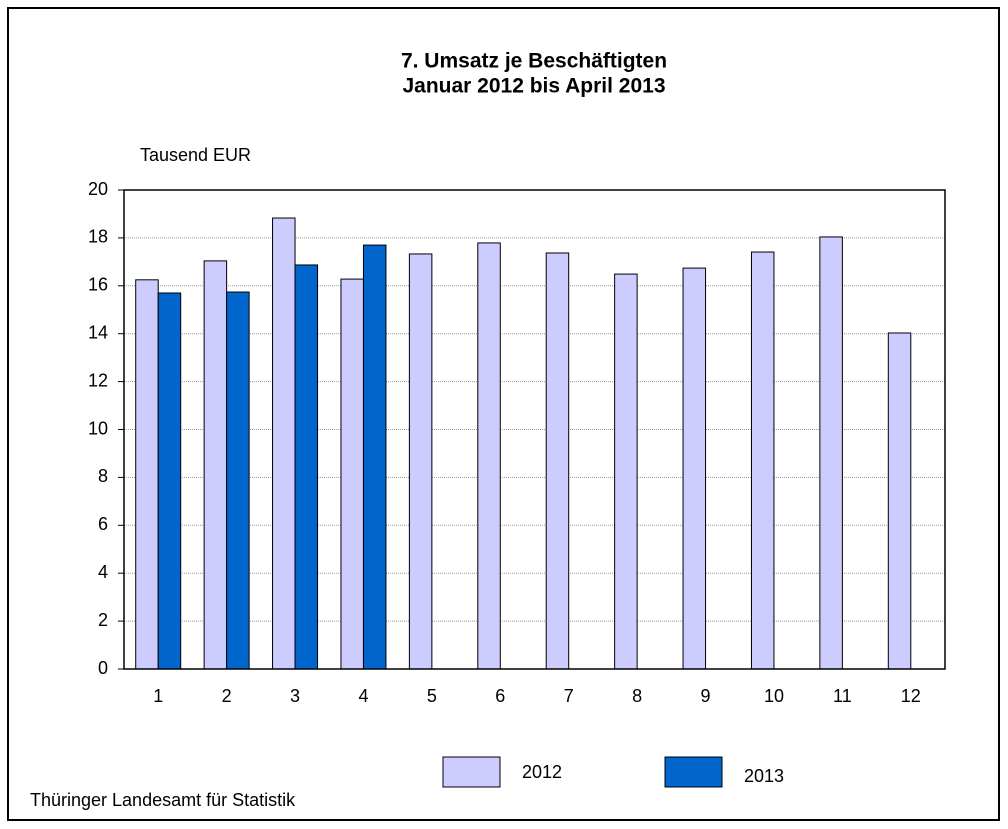 The height and width of the screenshot is (829, 1008). What do you see at coordinates (569, 696) in the screenshot?
I see `x-tick-label: 7` at bounding box center [569, 696].